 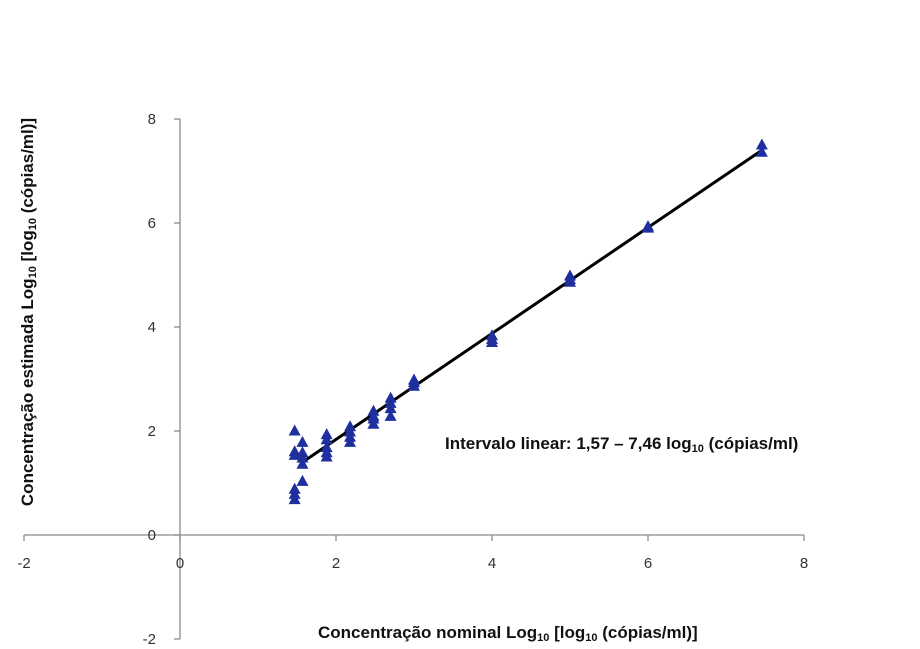 I want to click on y-tick-label: 2, so click(x=152, y=431).